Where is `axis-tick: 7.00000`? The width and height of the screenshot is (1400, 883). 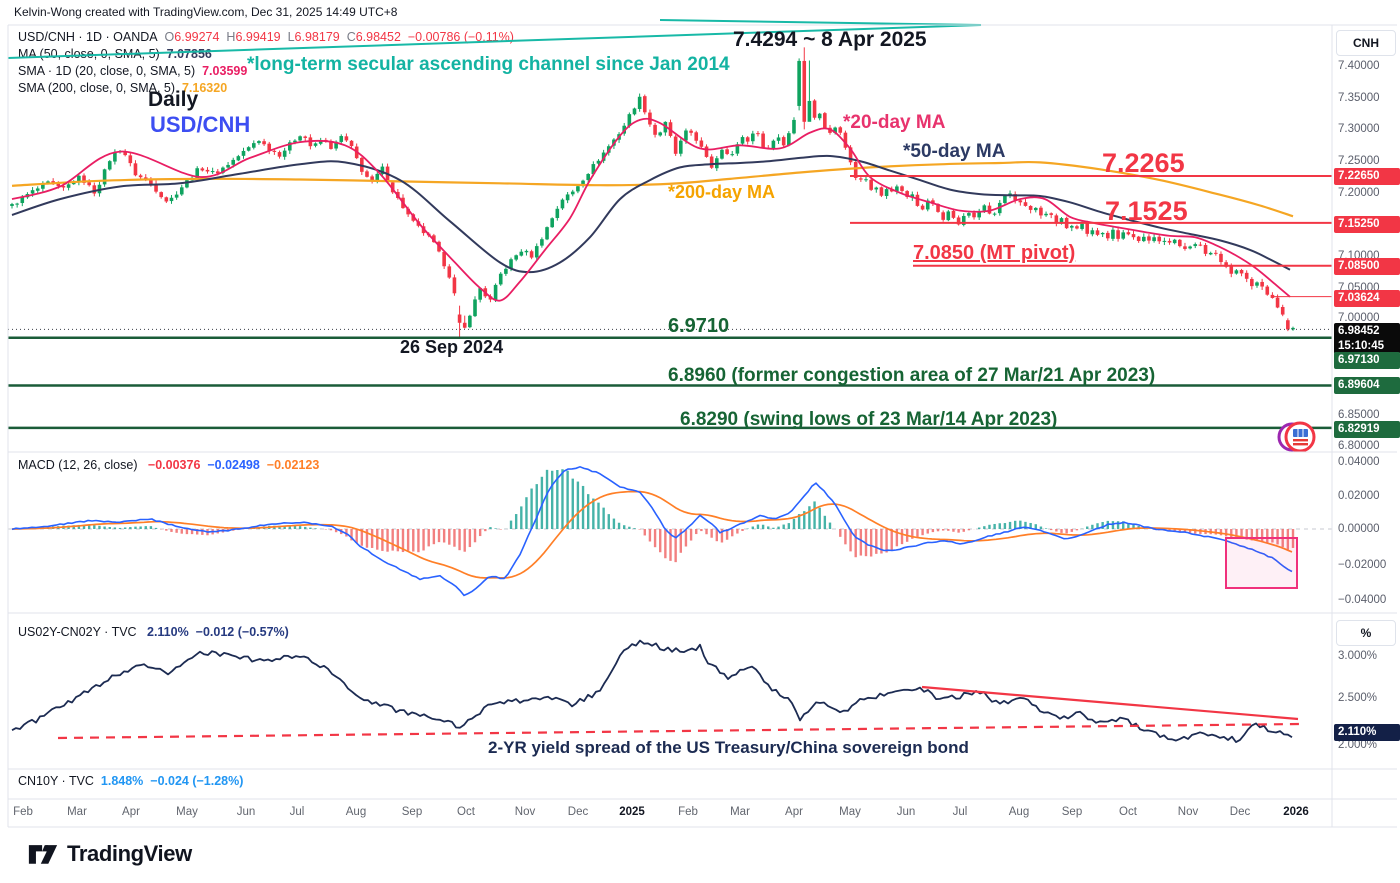
axis-tick: 7.00000 is located at coordinates (1359, 318).